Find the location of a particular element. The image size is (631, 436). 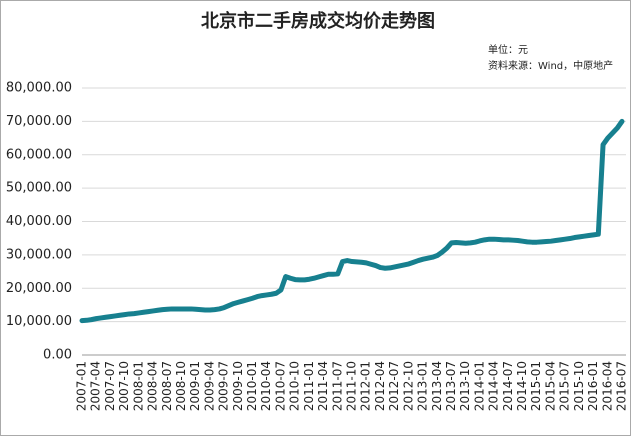

x-tick-label: 2014-01 is located at coordinates (479, 386).